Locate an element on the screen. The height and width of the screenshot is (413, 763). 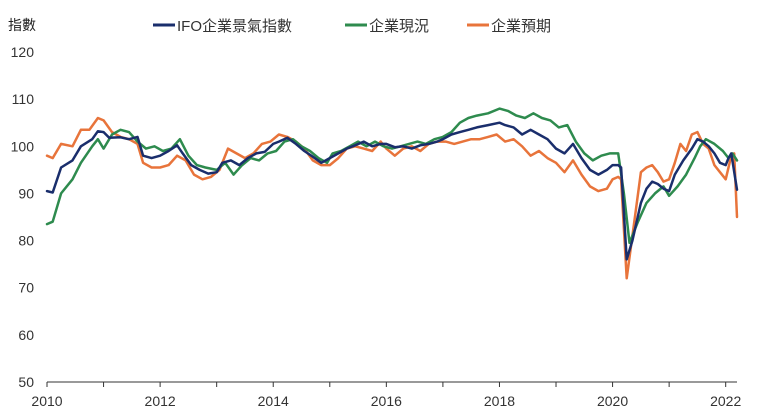
legend-label: 企業現況 is located at coordinates (399, 26).